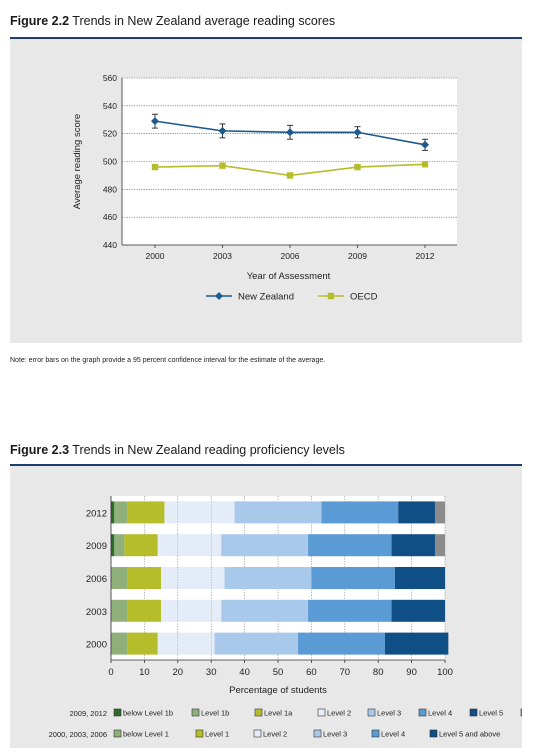 The height and width of the screenshot is (755, 534). What do you see at coordinates (335, 734) in the screenshot?
I see `legend-label-1-level-3: Level 3` at bounding box center [335, 734].